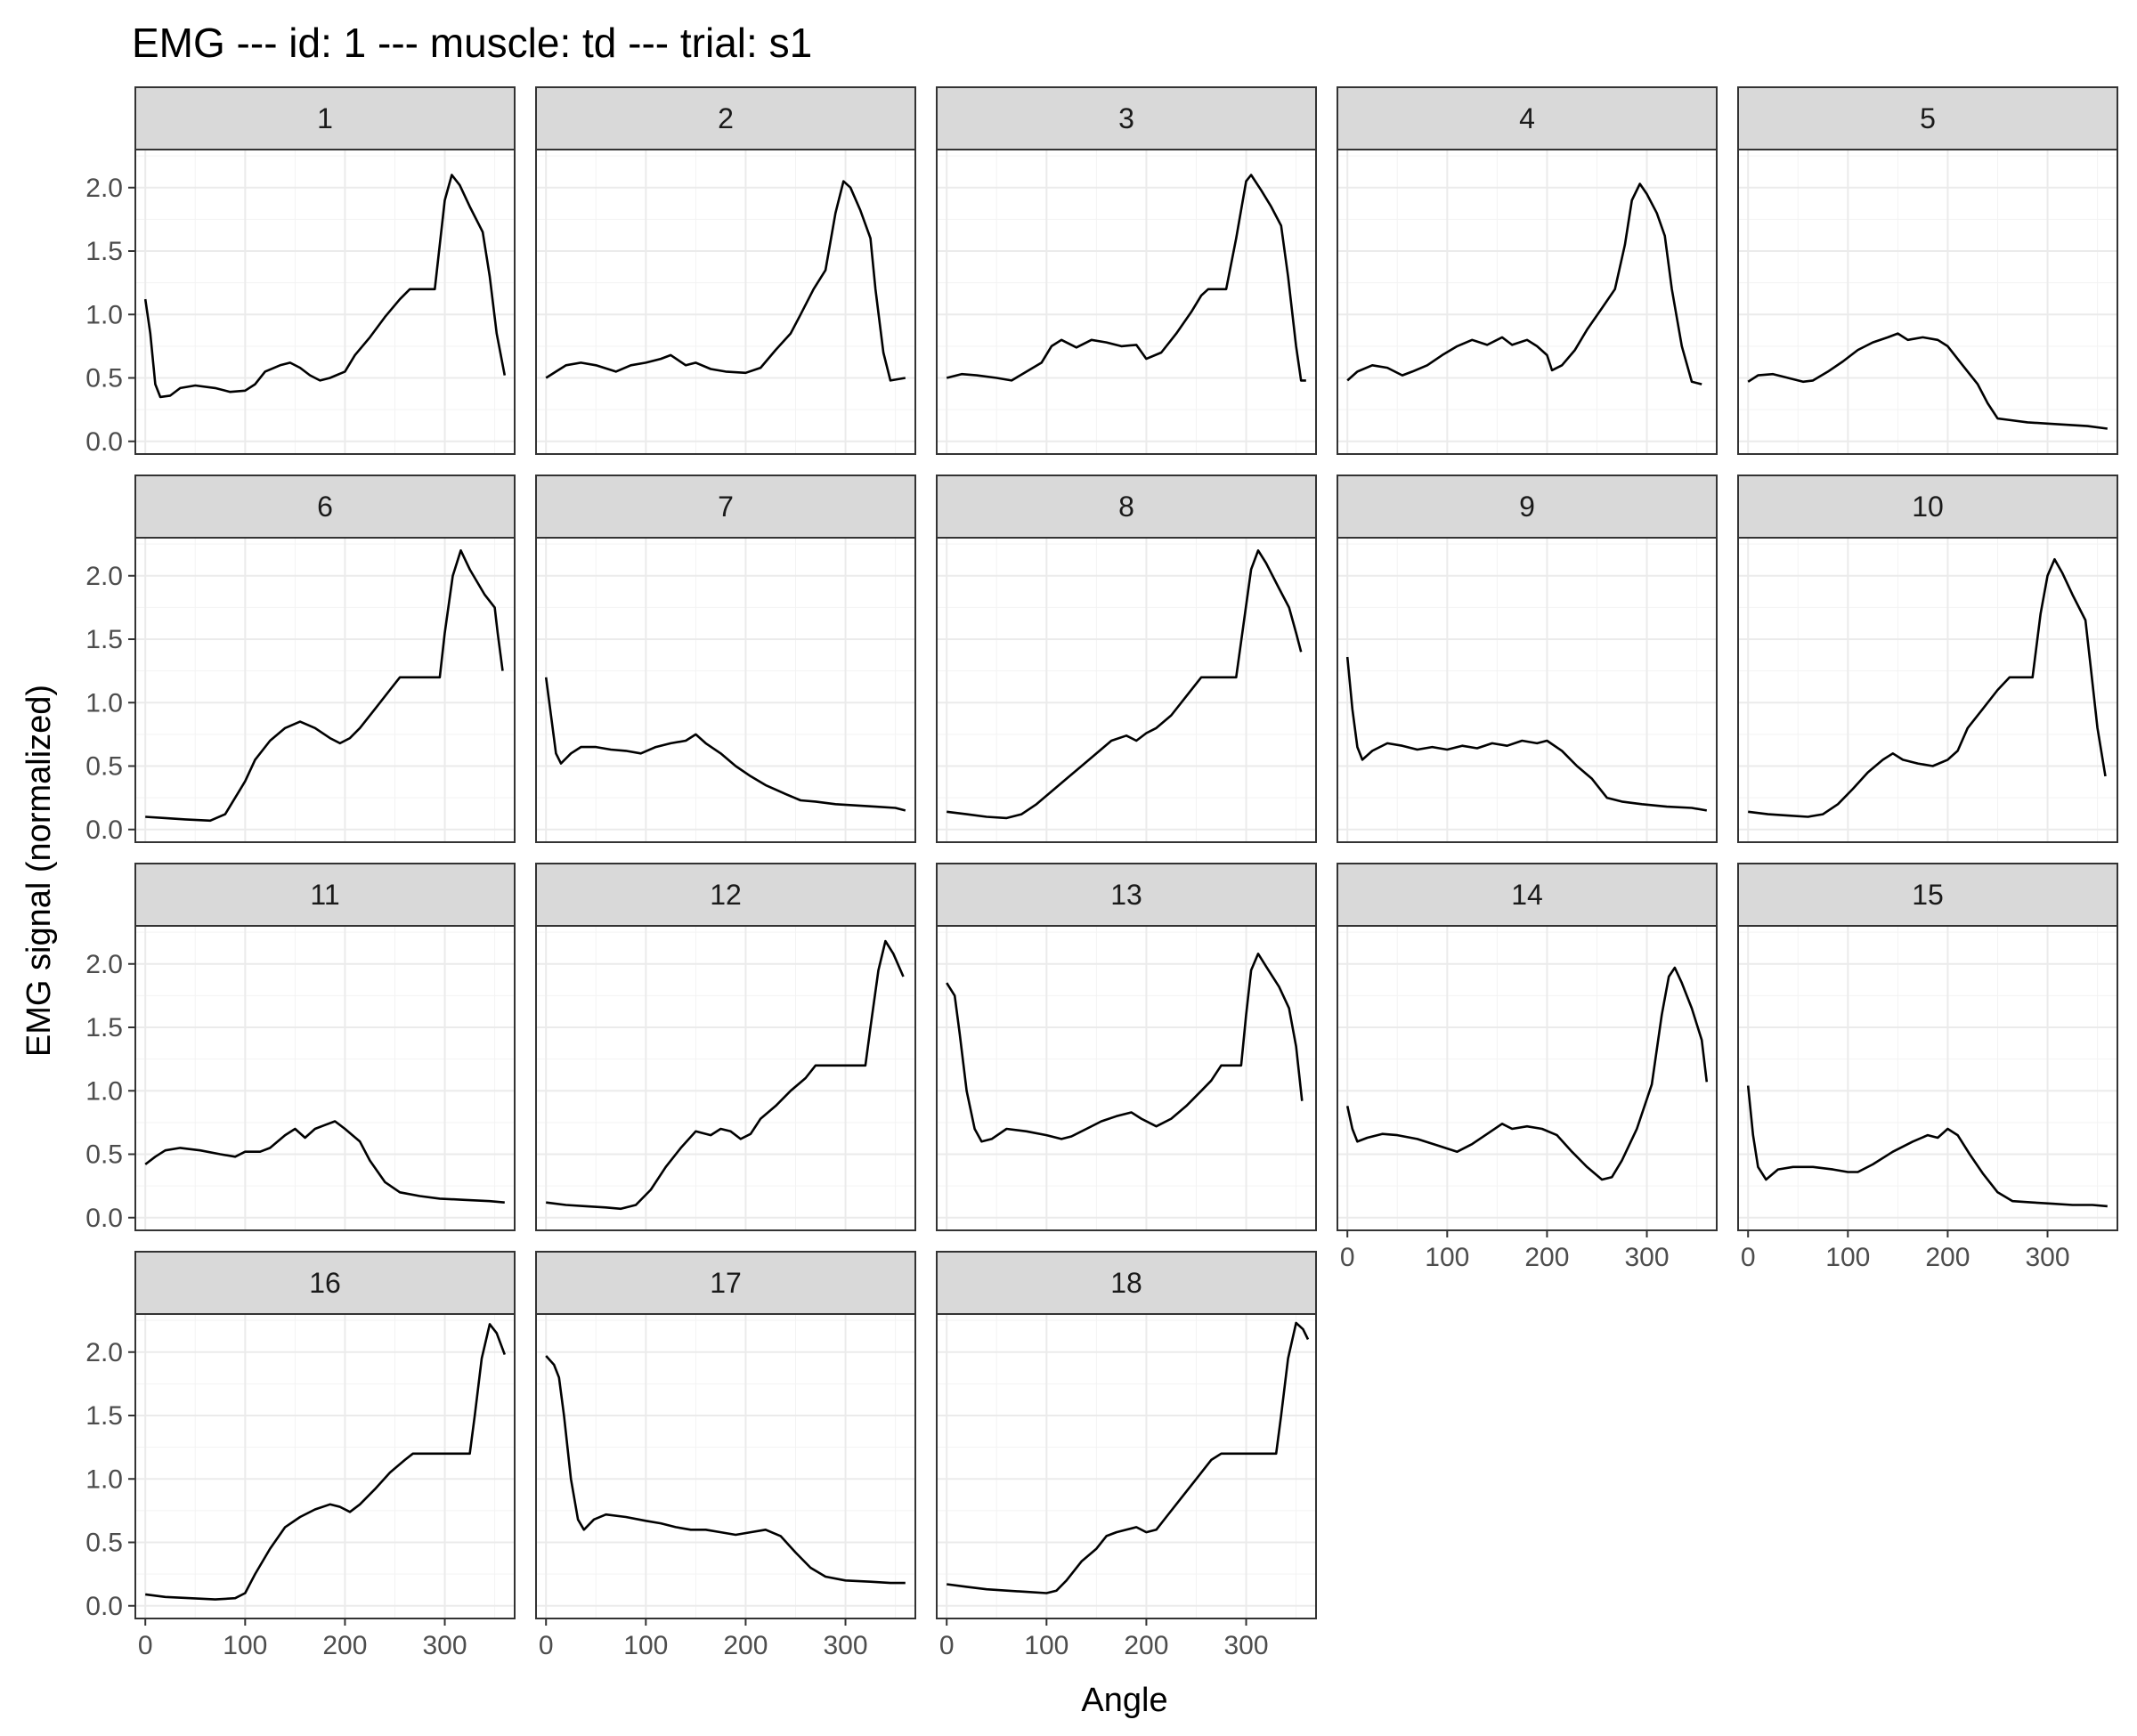 The height and width of the screenshot is (1736, 2137). I want to click on facet-strip-label: 4, so click(1527, 118).